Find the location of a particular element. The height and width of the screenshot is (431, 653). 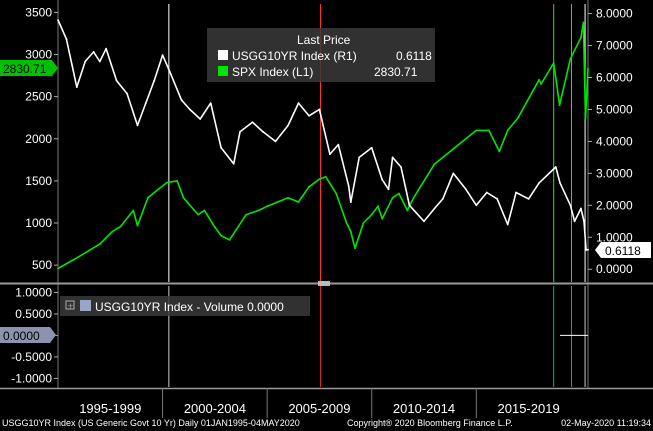

expand-toggle-icon is located at coordinates (70, 305).